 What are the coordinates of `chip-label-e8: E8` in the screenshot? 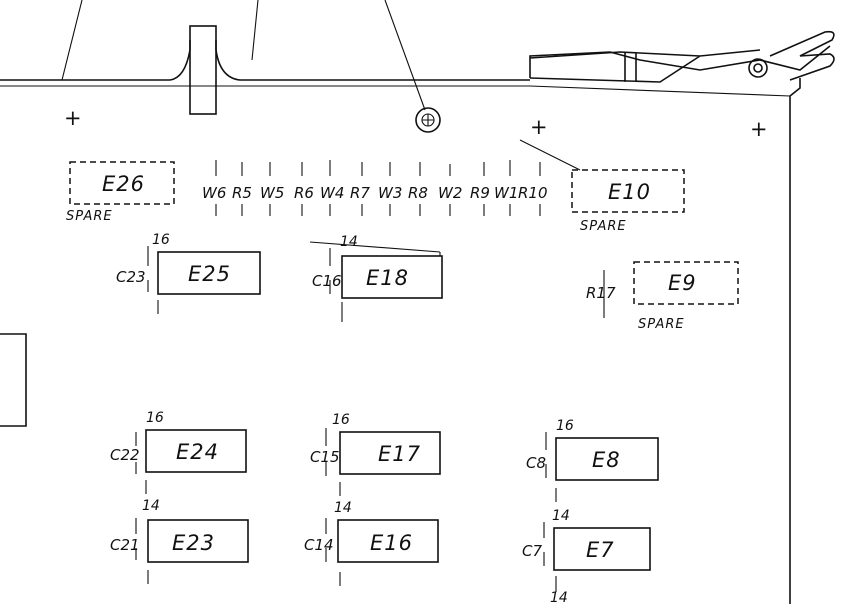 It's located at (606, 460).